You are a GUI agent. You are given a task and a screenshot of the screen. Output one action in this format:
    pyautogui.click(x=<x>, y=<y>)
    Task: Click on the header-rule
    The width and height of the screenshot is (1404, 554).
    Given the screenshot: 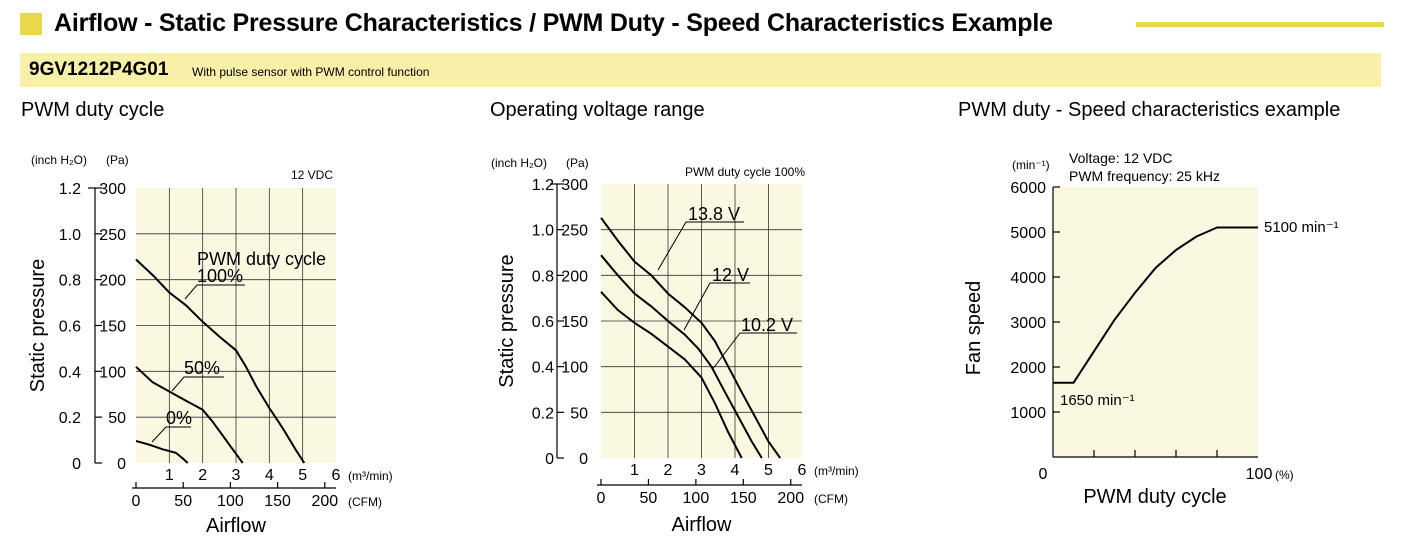 What is the action you would take?
    pyautogui.click(x=1260, y=24)
    